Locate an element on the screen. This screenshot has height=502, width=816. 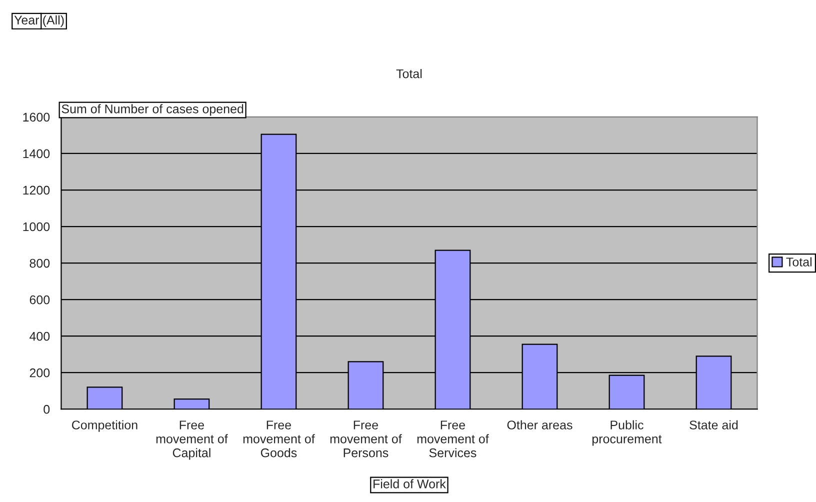
x-tick-label: Public procurement is located at coordinates (627, 433).